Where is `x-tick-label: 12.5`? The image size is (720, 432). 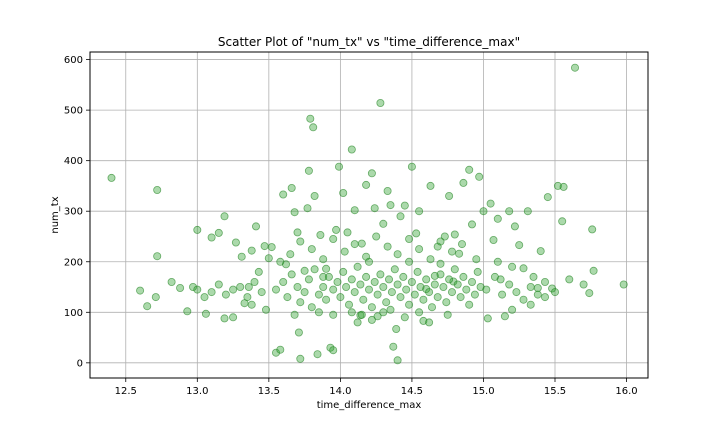 x-tick-label: 12.5 is located at coordinates (126, 391).